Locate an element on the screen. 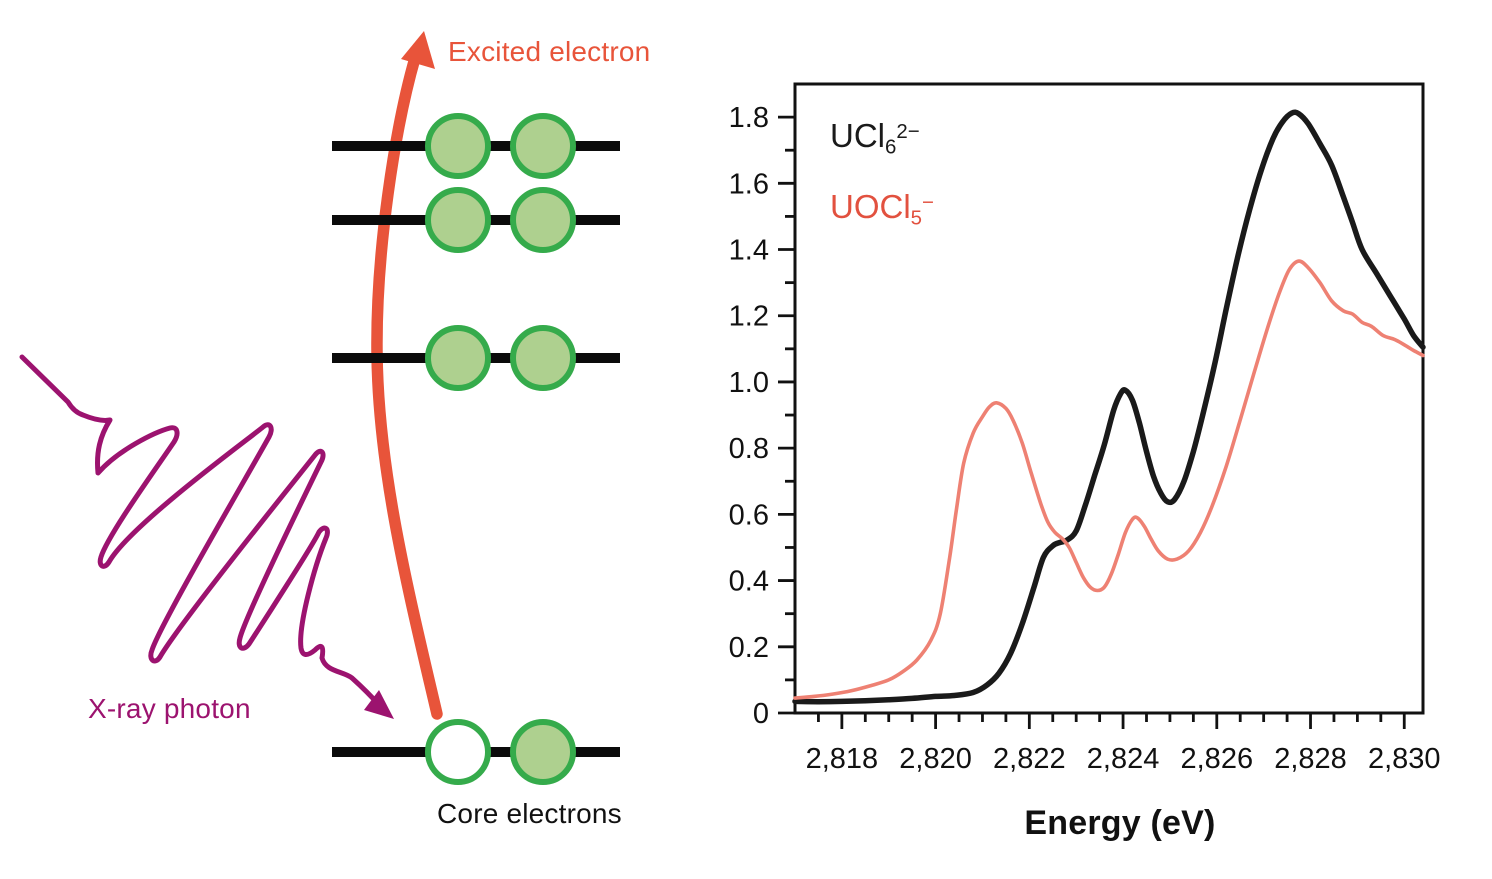 The width and height of the screenshot is (1492, 879). legend-formula-sub: 6 is located at coordinates (891, 147).